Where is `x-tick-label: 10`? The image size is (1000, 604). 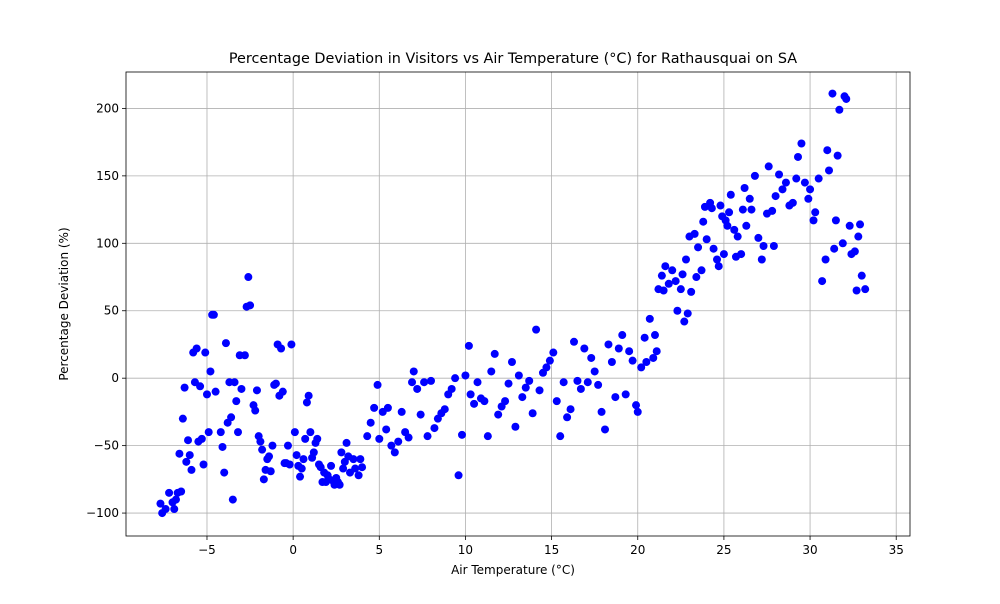 x-tick-label: 10 is located at coordinates (465, 550).